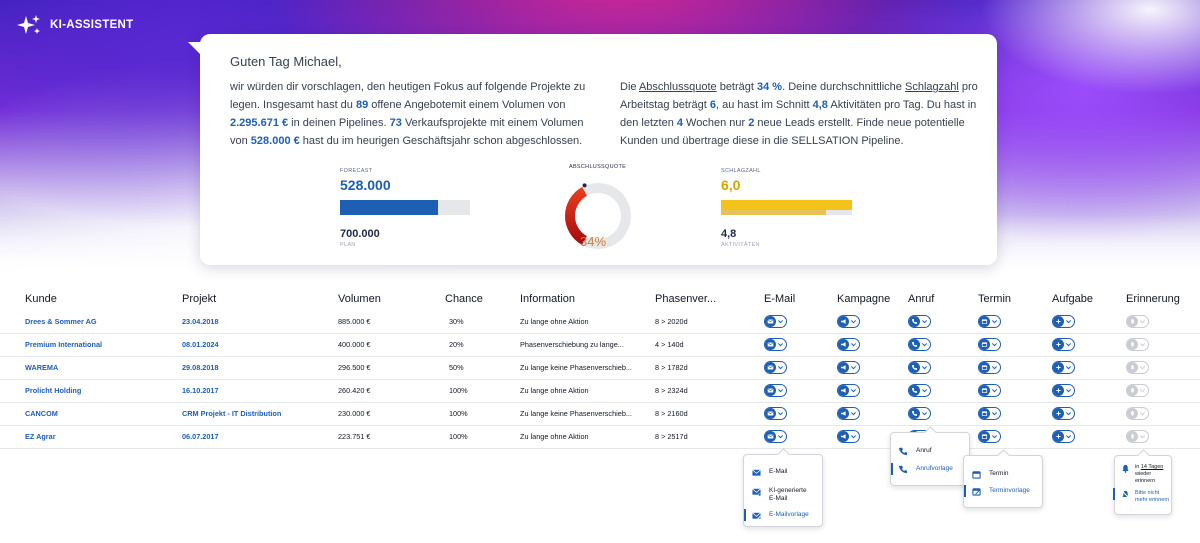  What do you see at coordinates (915, 451) in the screenshot?
I see `menu-call: Anruf` at bounding box center [915, 451].